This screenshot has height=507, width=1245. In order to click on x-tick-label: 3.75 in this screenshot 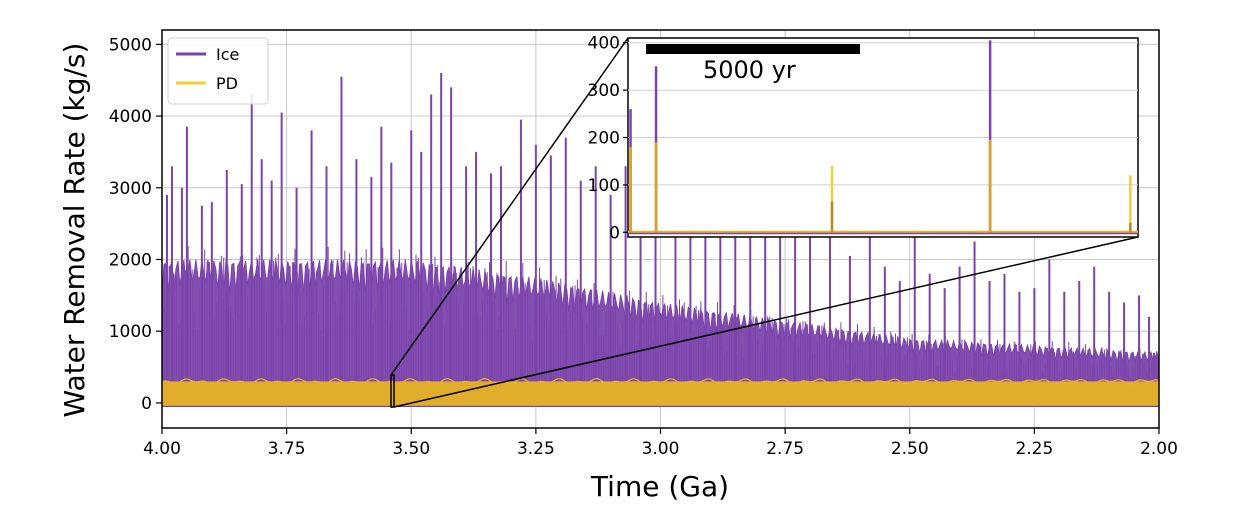, I will do `click(287, 449)`.